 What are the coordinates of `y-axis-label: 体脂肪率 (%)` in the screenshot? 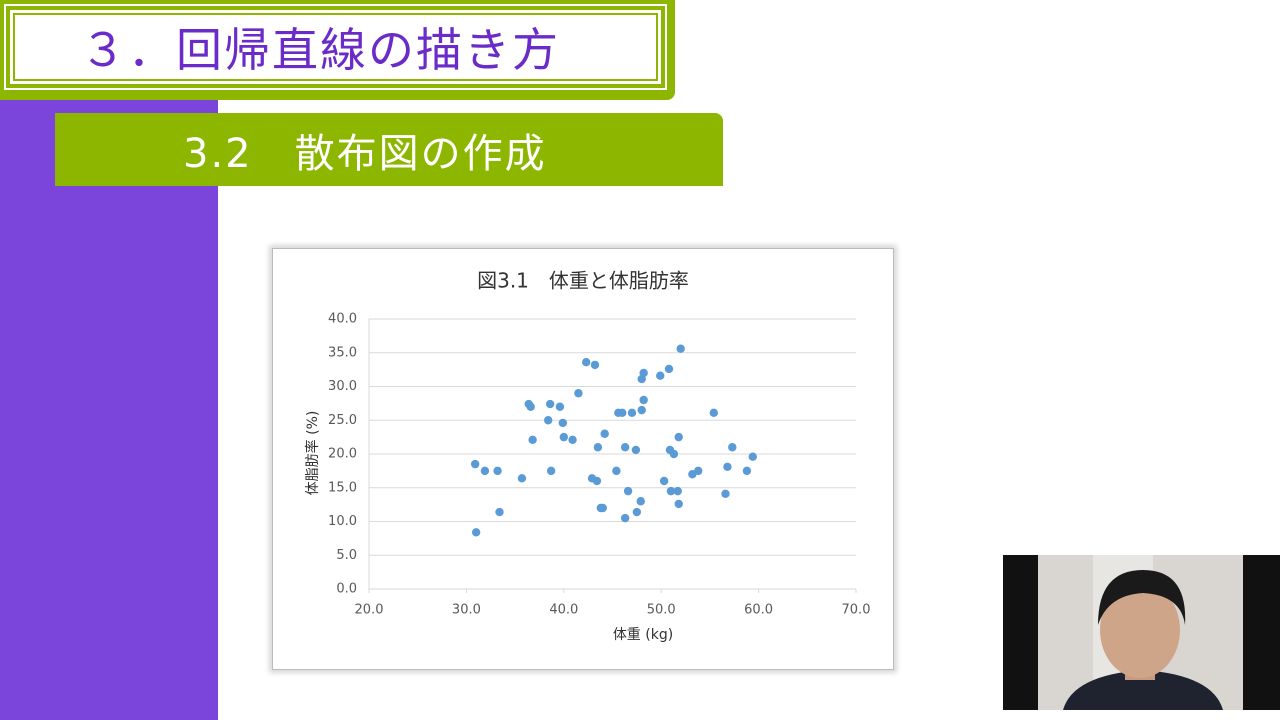 It's located at (312, 453).